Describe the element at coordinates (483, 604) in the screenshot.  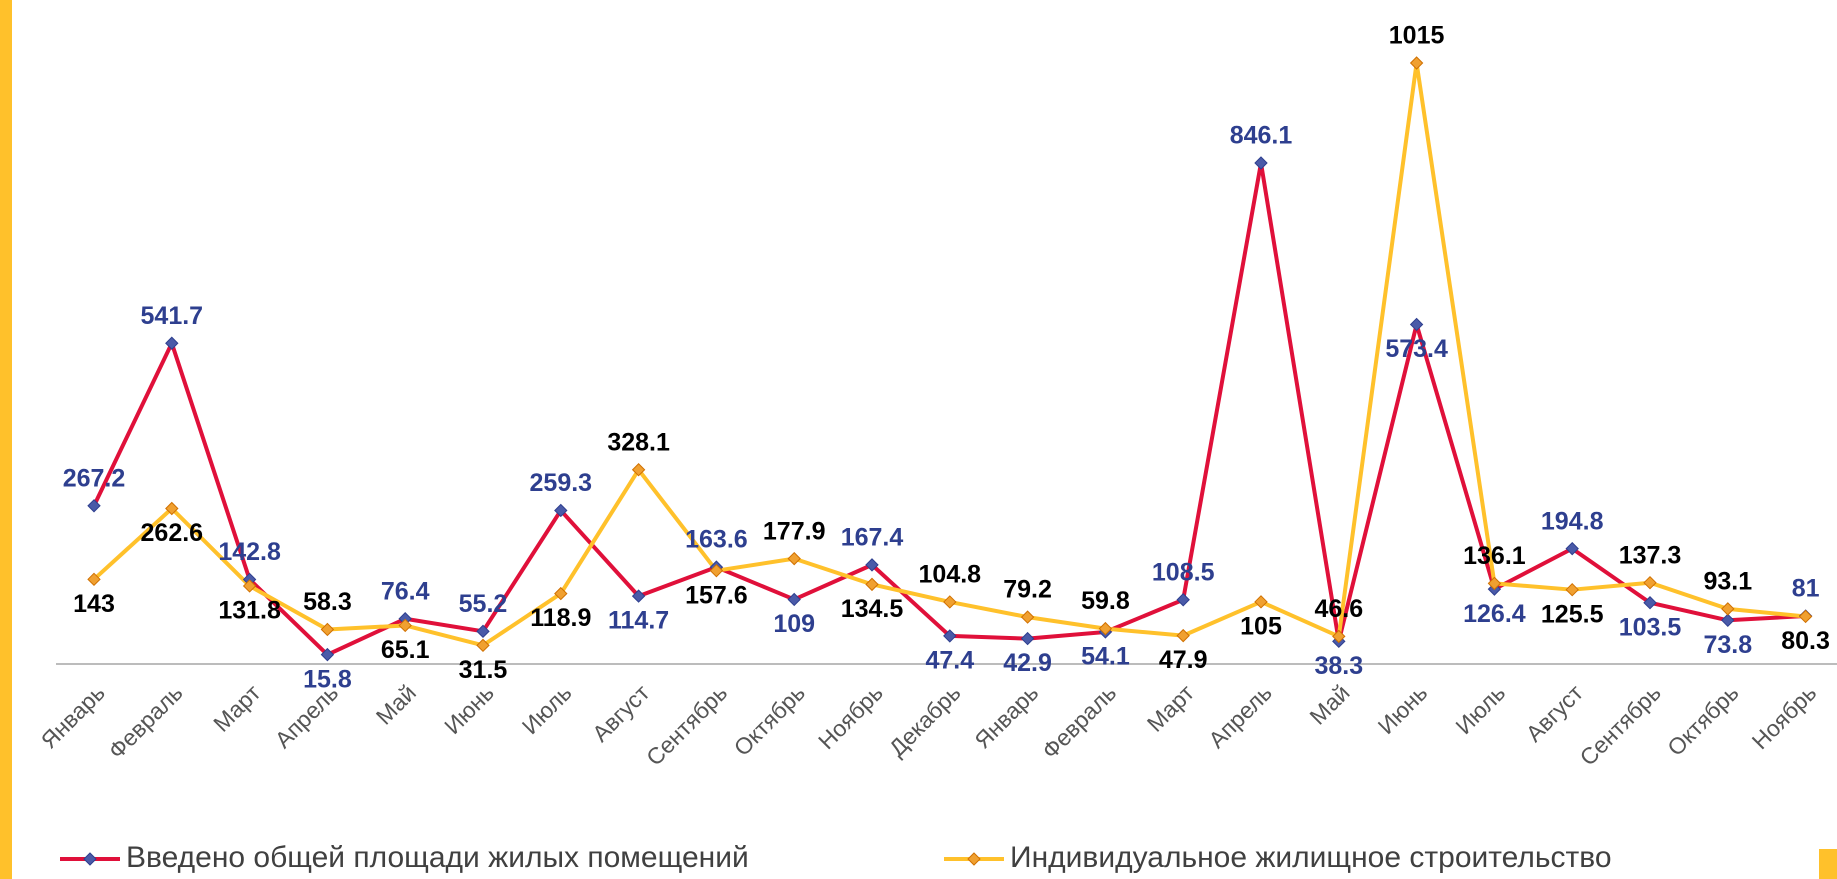
I see `data-label: 55.2` at that location.